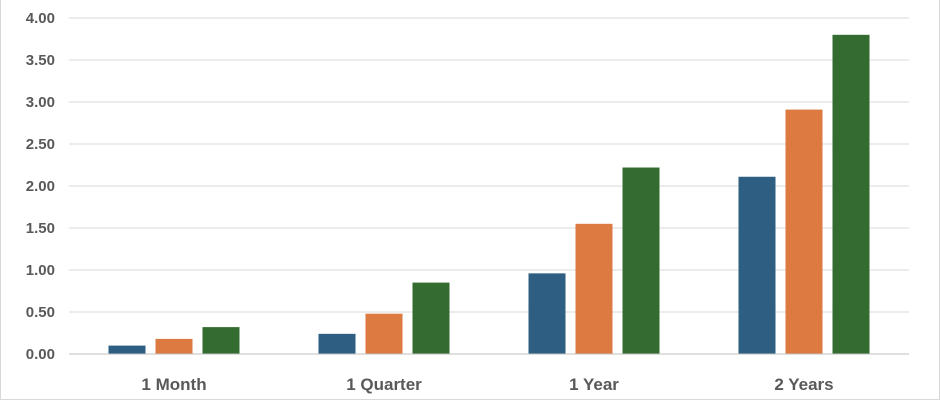  What do you see at coordinates (384, 384) in the screenshot?
I see `x-category-label: 1 Quarter` at bounding box center [384, 384].